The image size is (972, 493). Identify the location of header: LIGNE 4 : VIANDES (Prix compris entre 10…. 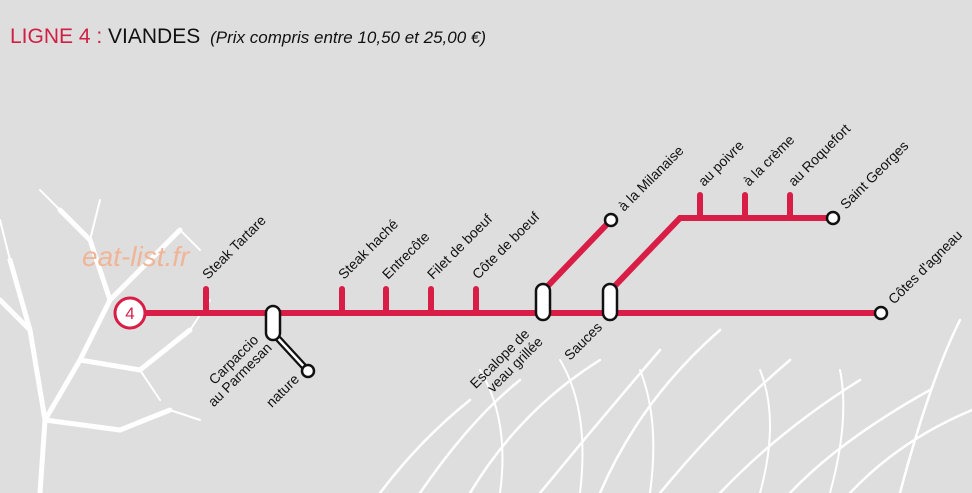
(248, 36).